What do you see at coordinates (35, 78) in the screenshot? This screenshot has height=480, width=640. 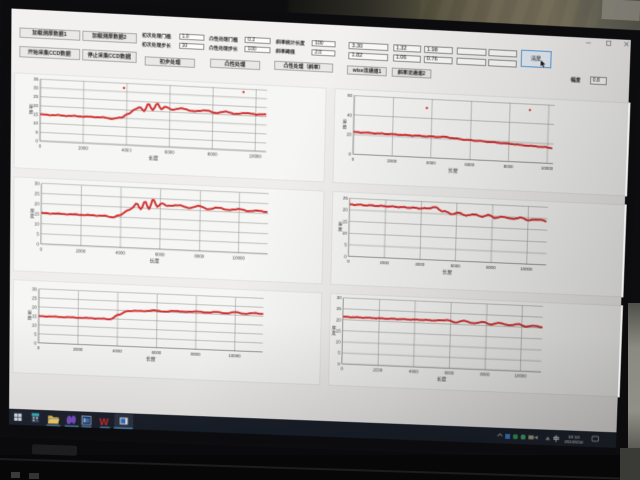 I see `svg-text: 35` at bounding box center [35, 78].